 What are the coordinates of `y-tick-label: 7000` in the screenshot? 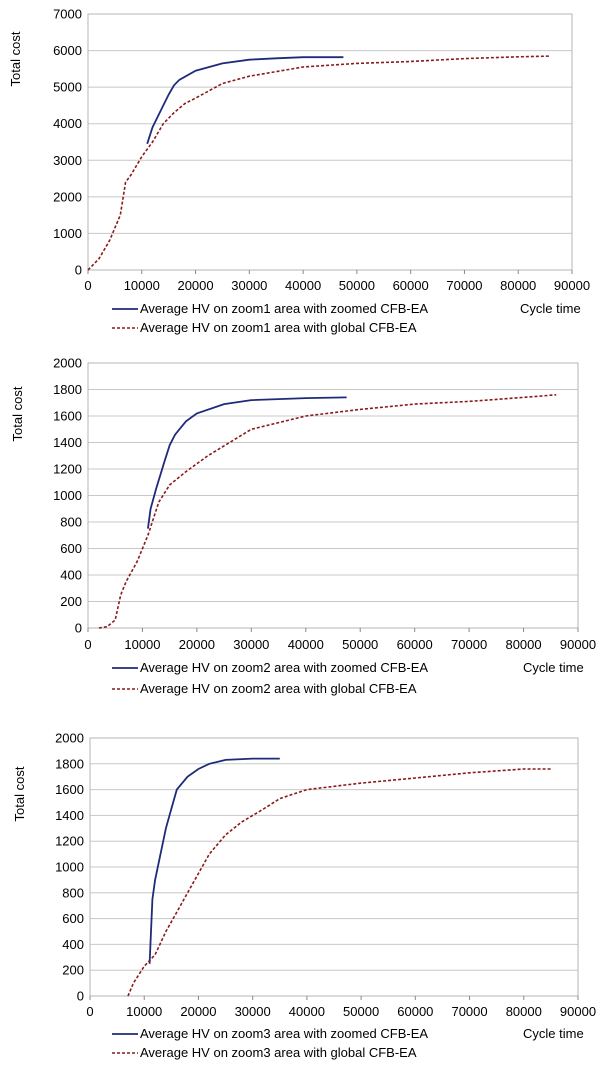 It's located at (67, 14).